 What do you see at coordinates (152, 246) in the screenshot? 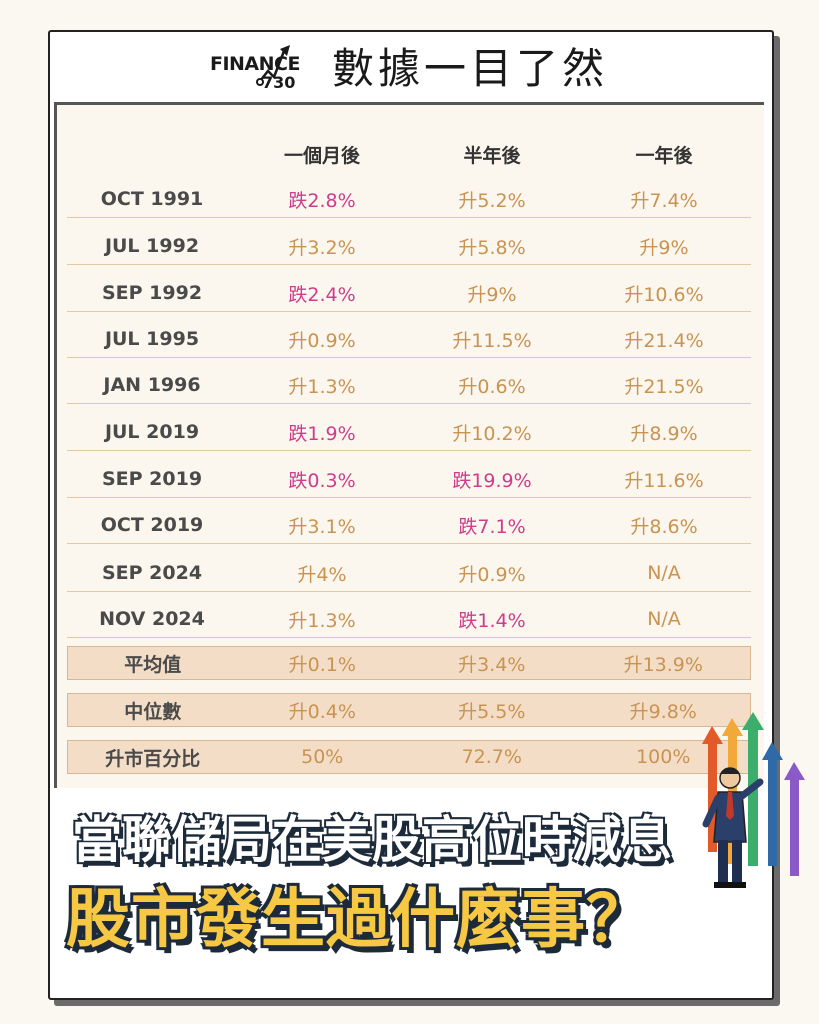
I see `row-date-label: JUL 1992` at bounding box center [152, 246].